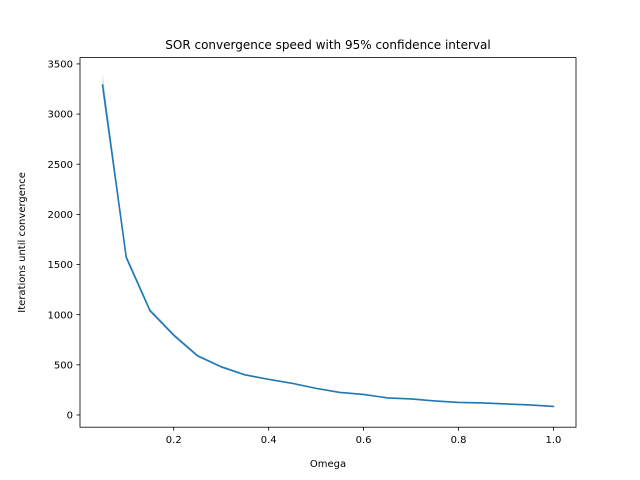  I want to click on x-tick-label: 0.4, so click(269, 440).